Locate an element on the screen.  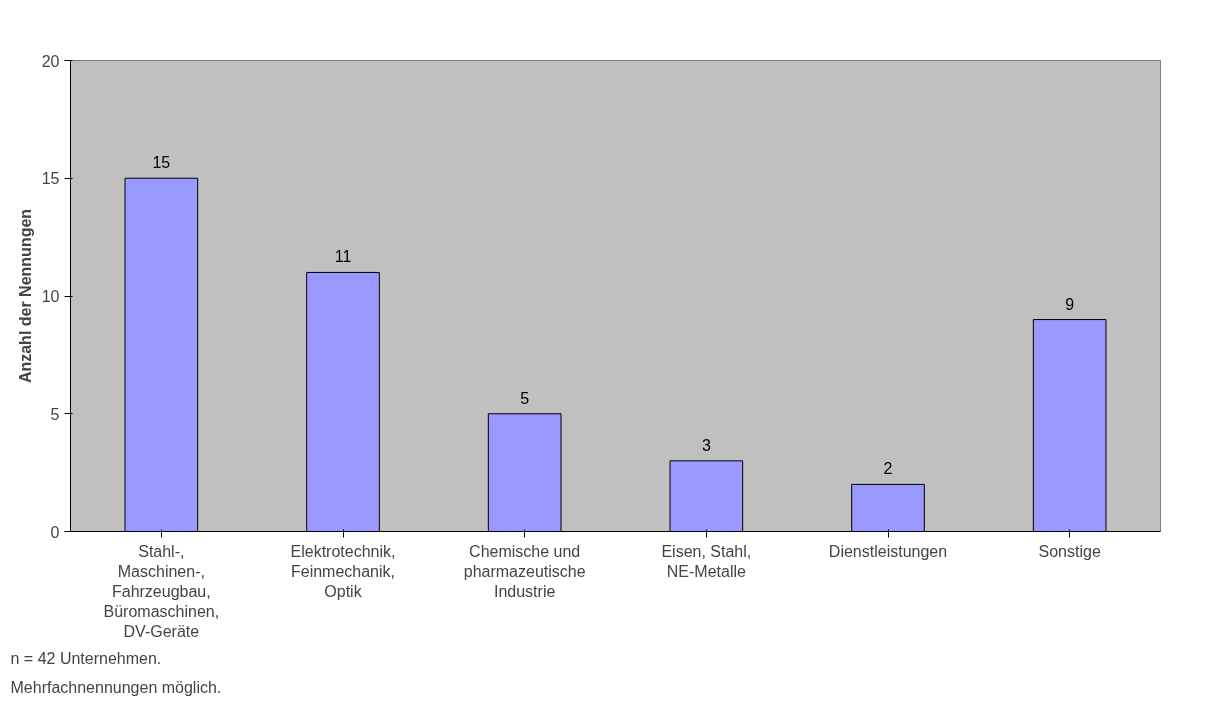
y-tick-label: 15 is located at coordinates (50, 179).